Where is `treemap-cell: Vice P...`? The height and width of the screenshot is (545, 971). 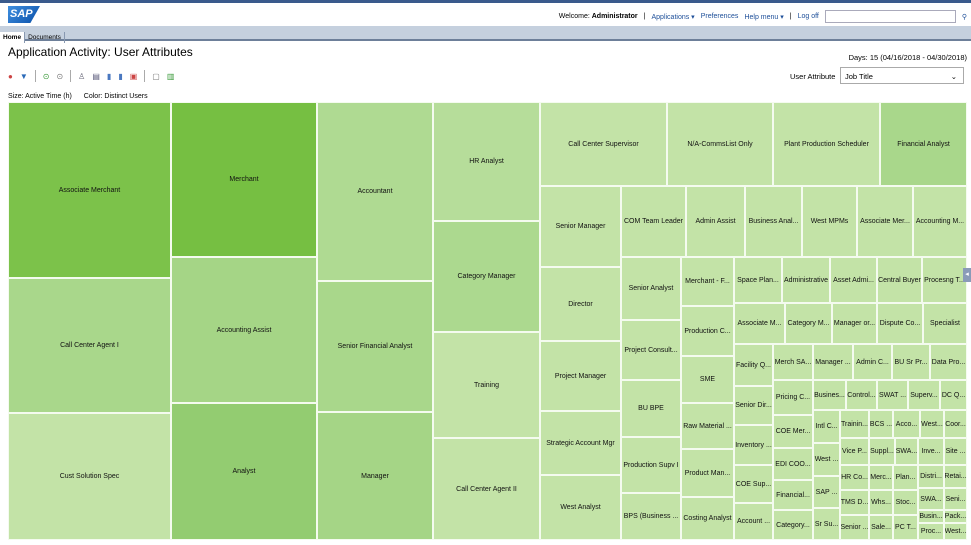
treemap-cell: Vice P... is located at coordinates (854, 451).